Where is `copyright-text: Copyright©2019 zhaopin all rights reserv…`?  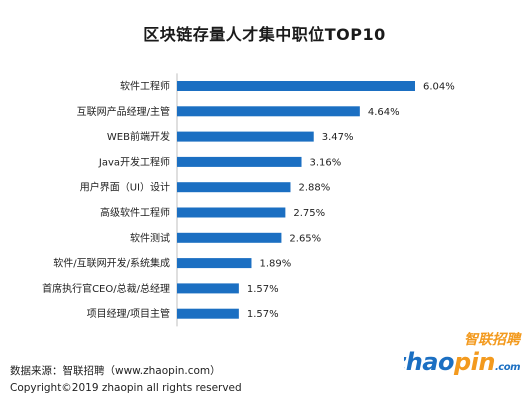 copyright-text: Copyright©2019 zhaopin all rights reserv… is located at coordinates (126, 388).